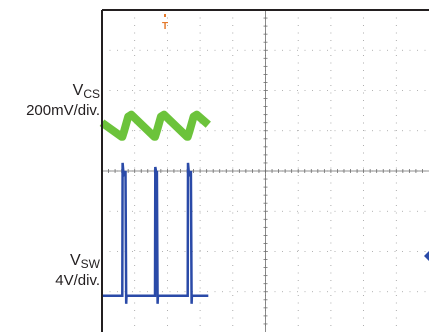  What do you see at coordinates (63, 110) in the screenshot?
I see `vcs-scale: 200mV/div.` at bounding box center [63, 110].